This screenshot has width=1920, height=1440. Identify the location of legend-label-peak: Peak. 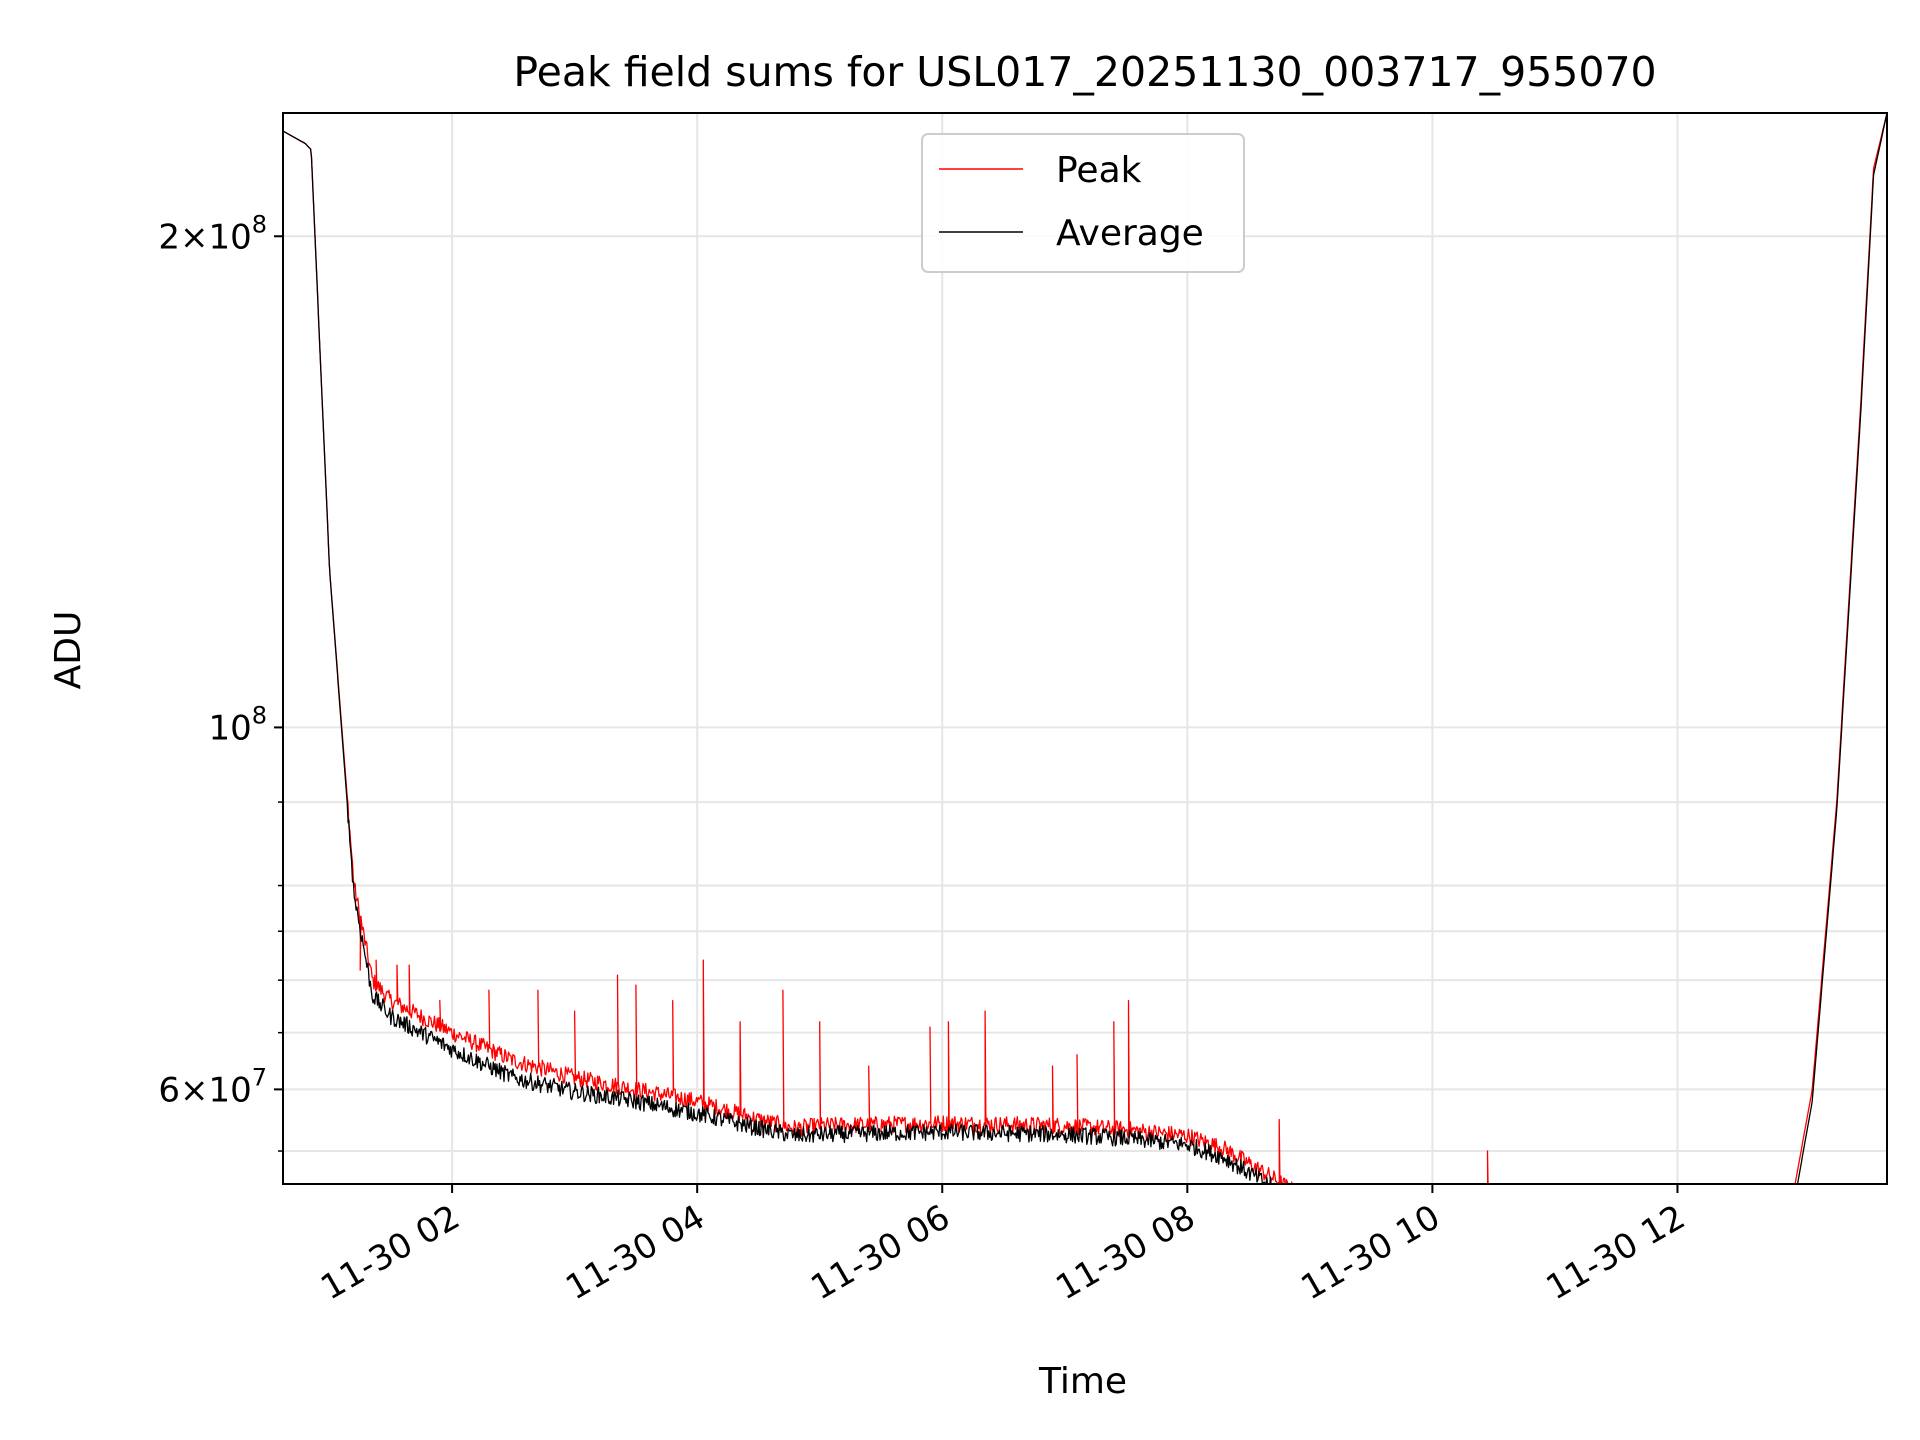
(1099, 170).